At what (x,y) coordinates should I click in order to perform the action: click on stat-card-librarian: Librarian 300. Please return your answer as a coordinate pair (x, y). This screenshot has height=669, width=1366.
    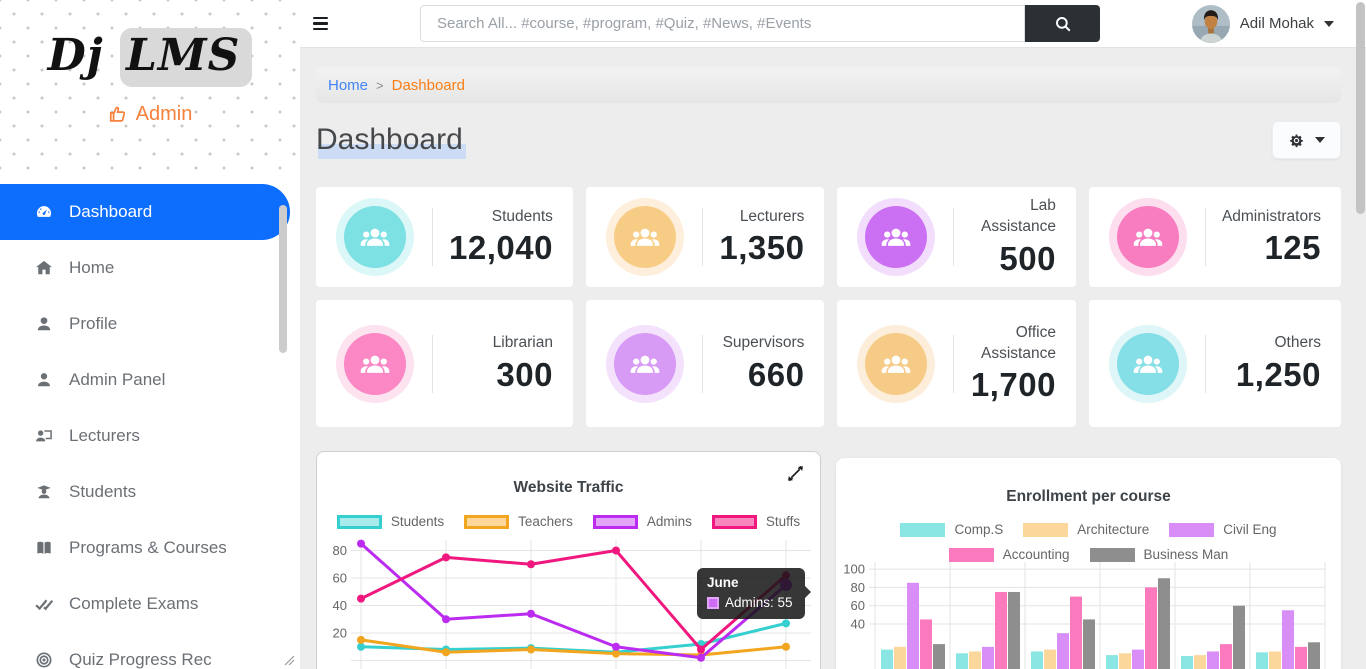
    Looking at the image, I should click on (444, 363).